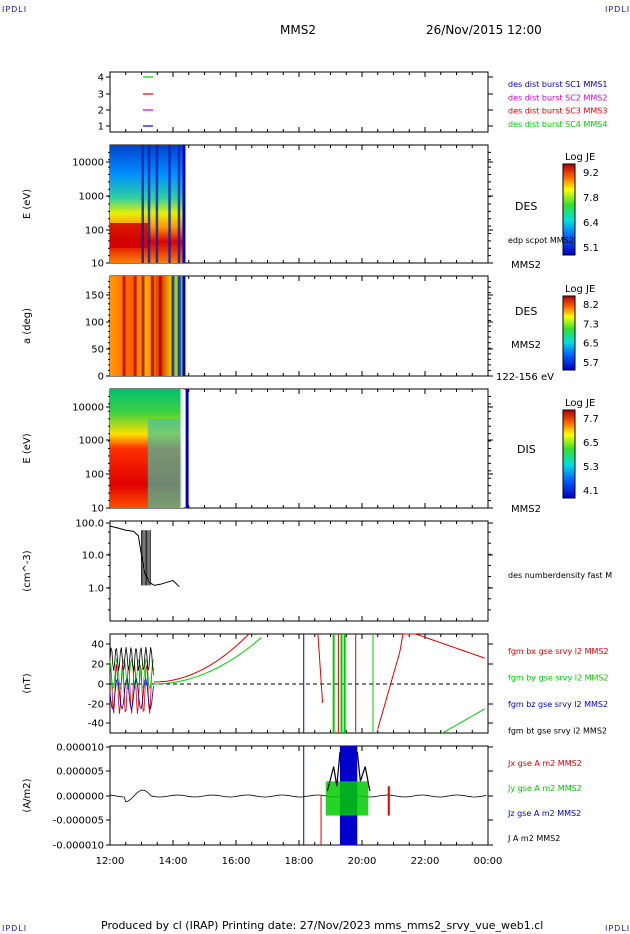 The height and width of the screenshot is (934, 630). I want to click on y-tick-label: 2, so click(101, 111).